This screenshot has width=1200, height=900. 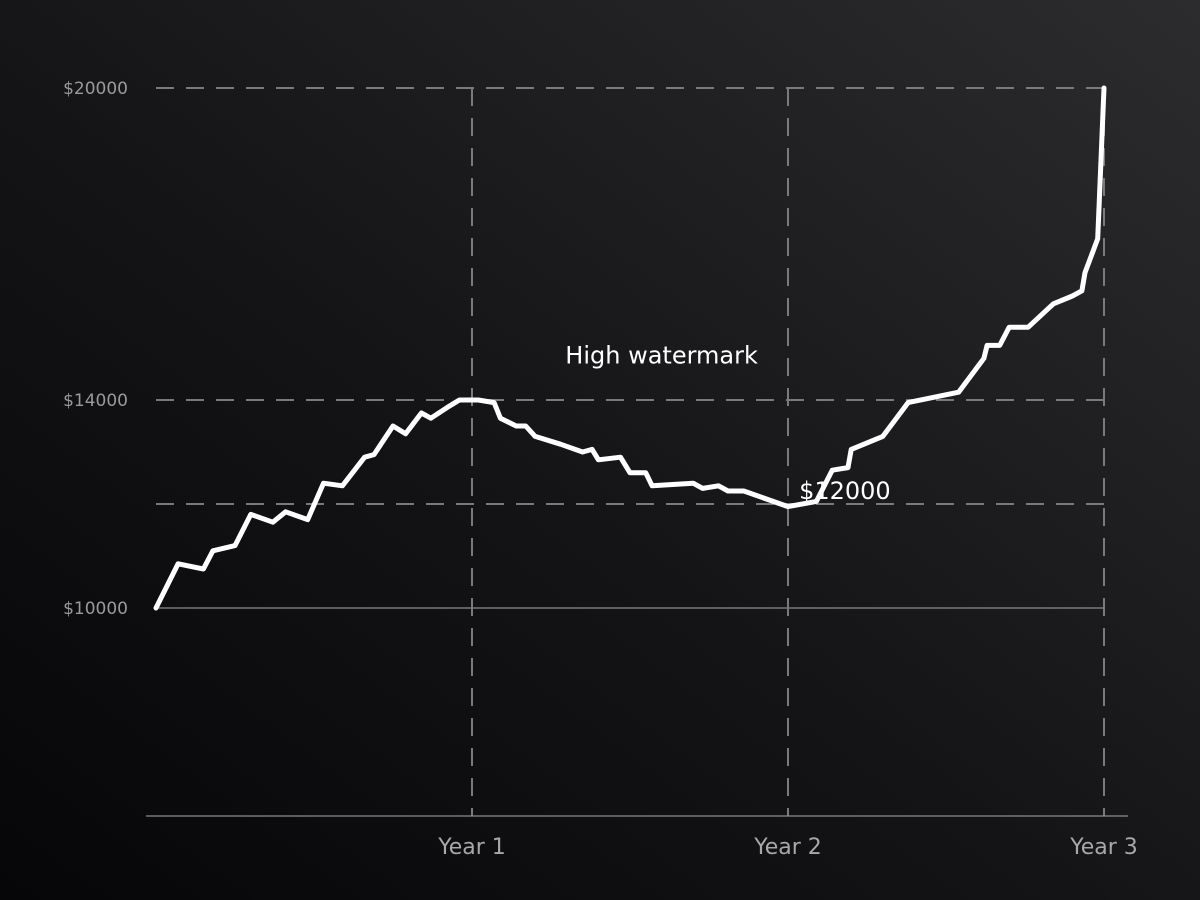 What do you see at coordinates (787, 847) in the screenshot?
I see `x-tick-label: Year 2` at bounding box center [787, 847].